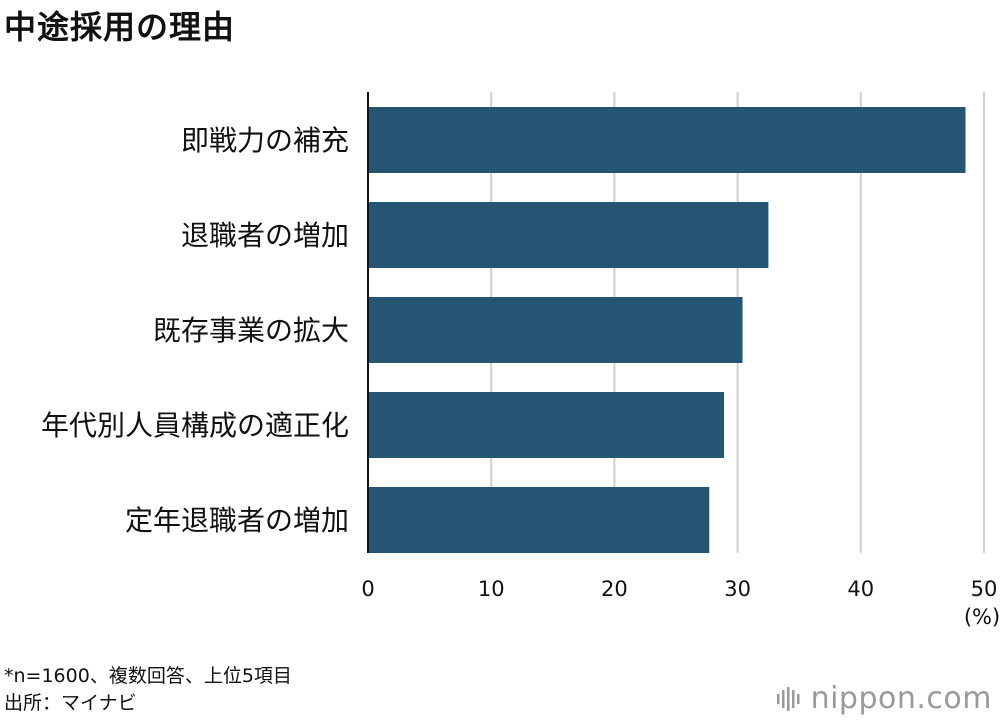  Describe the element at coordinates (737, 589) in the screenshot. I see `x-tick-label-30: 30` at that location.